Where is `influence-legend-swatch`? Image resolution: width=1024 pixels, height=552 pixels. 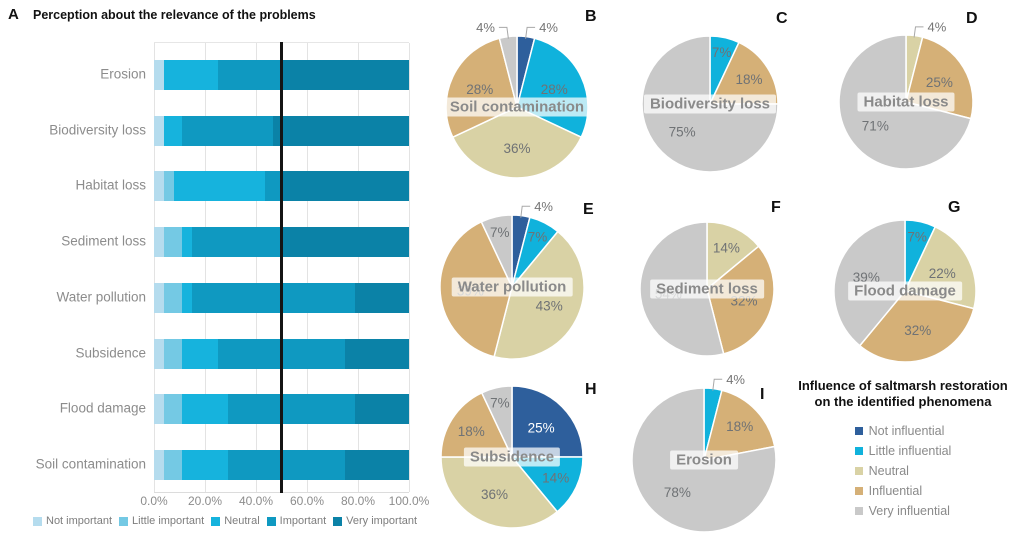 influence-legend-swatch is located at coordinates (858, 451).